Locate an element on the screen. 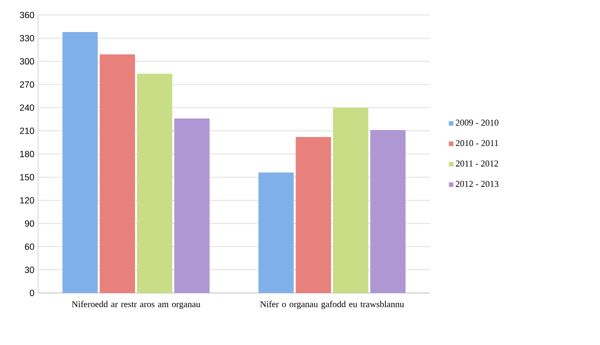 Image resolution: width=600 pixels, height=345 pixels. legend-label: 2012 - 2013 is located at coordinates (477, 183).